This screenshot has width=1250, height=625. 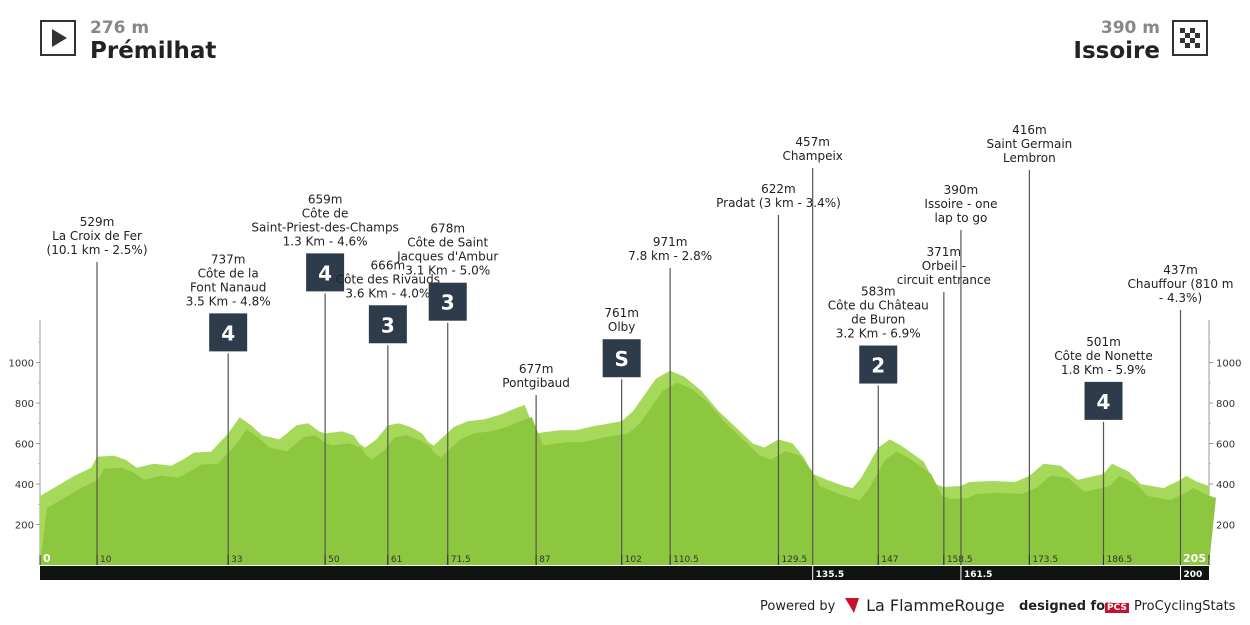 What do you see at coordinates (24, 485) in the screenshot?
I see `y-tick-label-left: 400` at bounding box center [24, 485].